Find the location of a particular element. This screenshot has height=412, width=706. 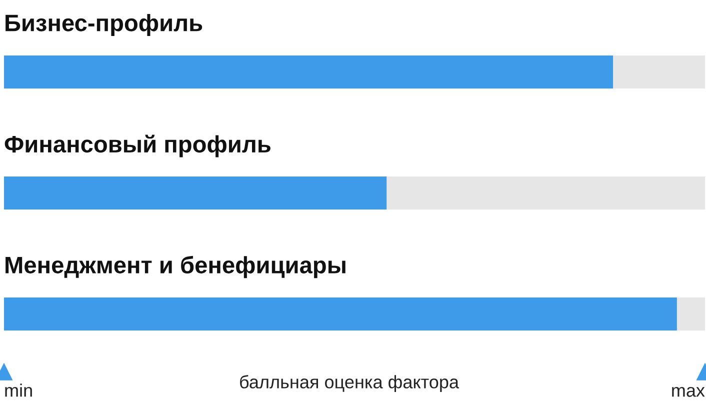

y-tick-label: Финансовый профиль is located at coordinates (137, 146).